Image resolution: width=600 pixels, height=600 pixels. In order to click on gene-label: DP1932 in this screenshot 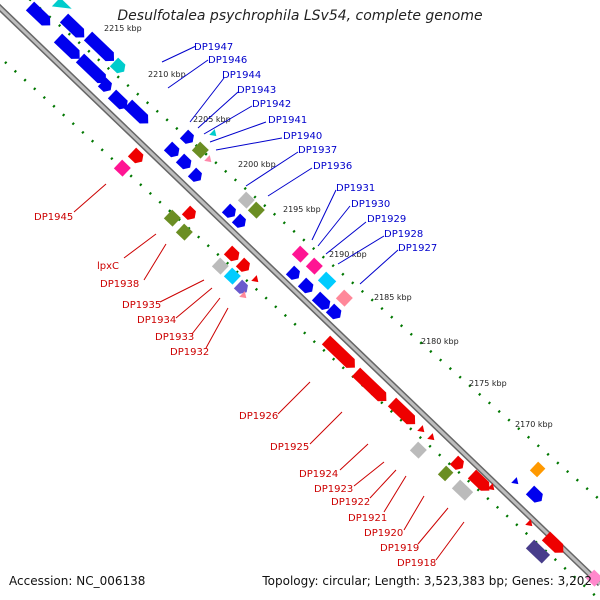, I will do `click(189, 352)`.